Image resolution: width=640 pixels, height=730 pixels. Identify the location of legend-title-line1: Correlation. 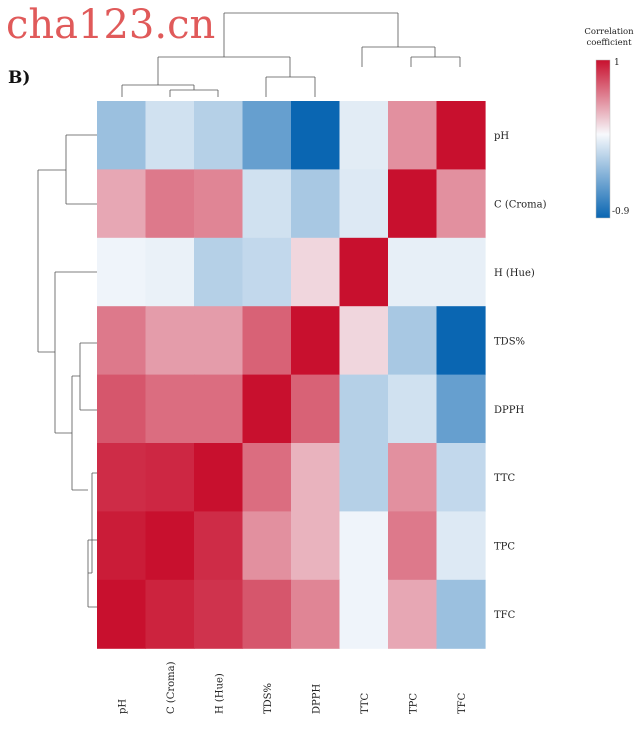
(609, 32).